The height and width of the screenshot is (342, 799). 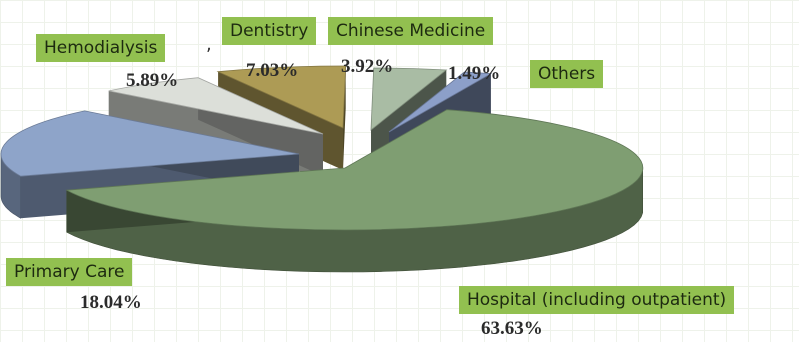 What do you see at coordinates (111, 302) in the screenshot?
I see `slice-value-primary-care: 18.04%` at bounding box center [111, 302].